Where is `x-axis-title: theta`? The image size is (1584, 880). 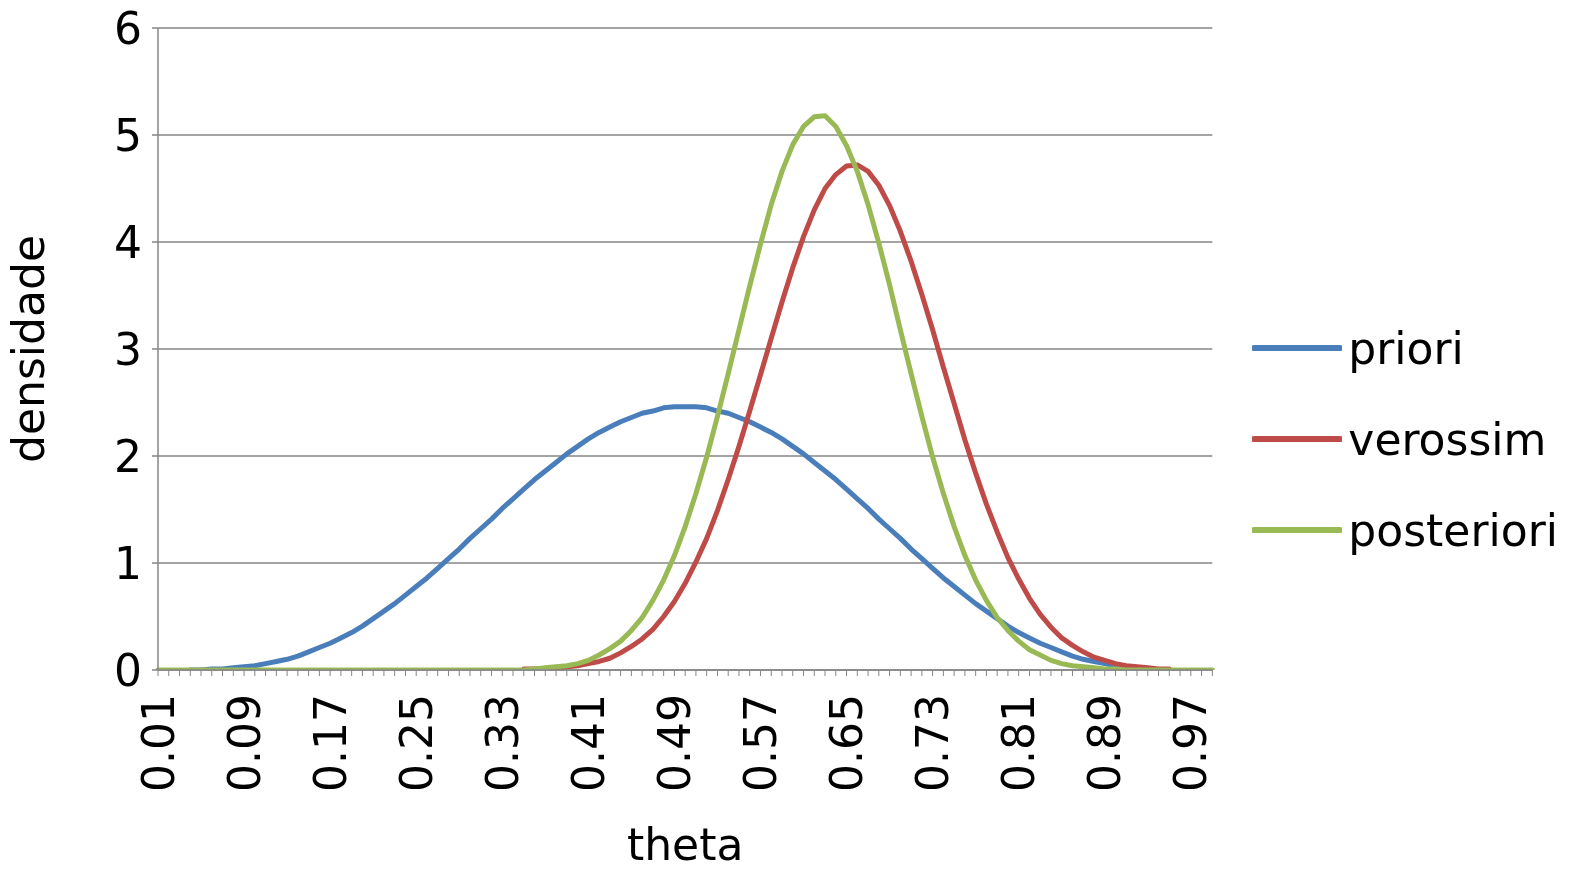 x-axis-title: theta is located at coordinates (685, 844).